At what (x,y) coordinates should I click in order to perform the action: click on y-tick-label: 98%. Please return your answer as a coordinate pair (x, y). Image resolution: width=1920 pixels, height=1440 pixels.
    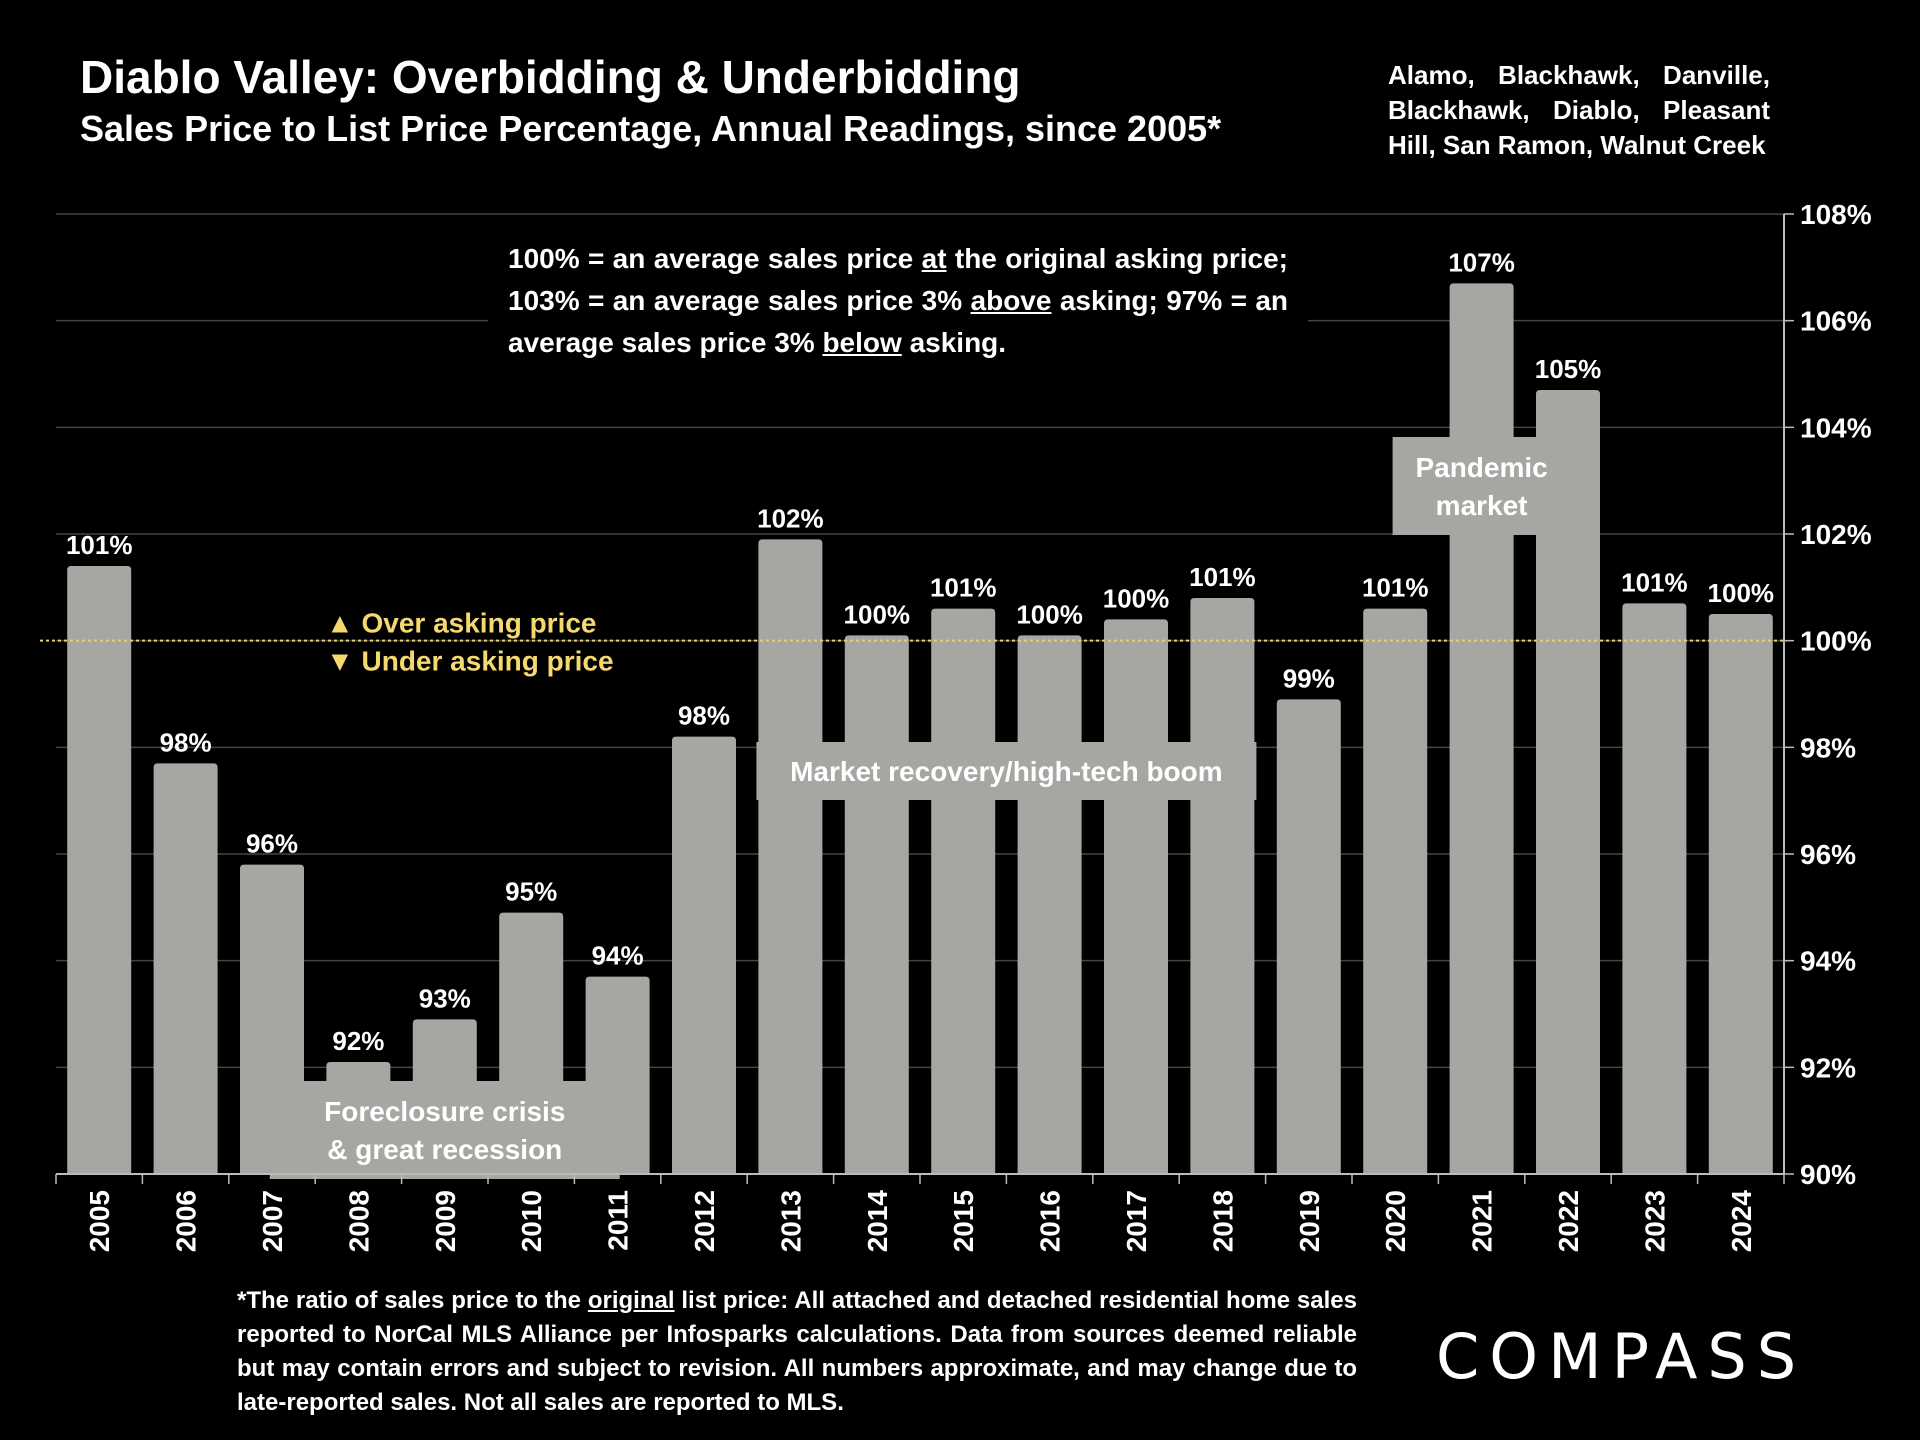
    Looking at the image, I should click on (1828, 747).